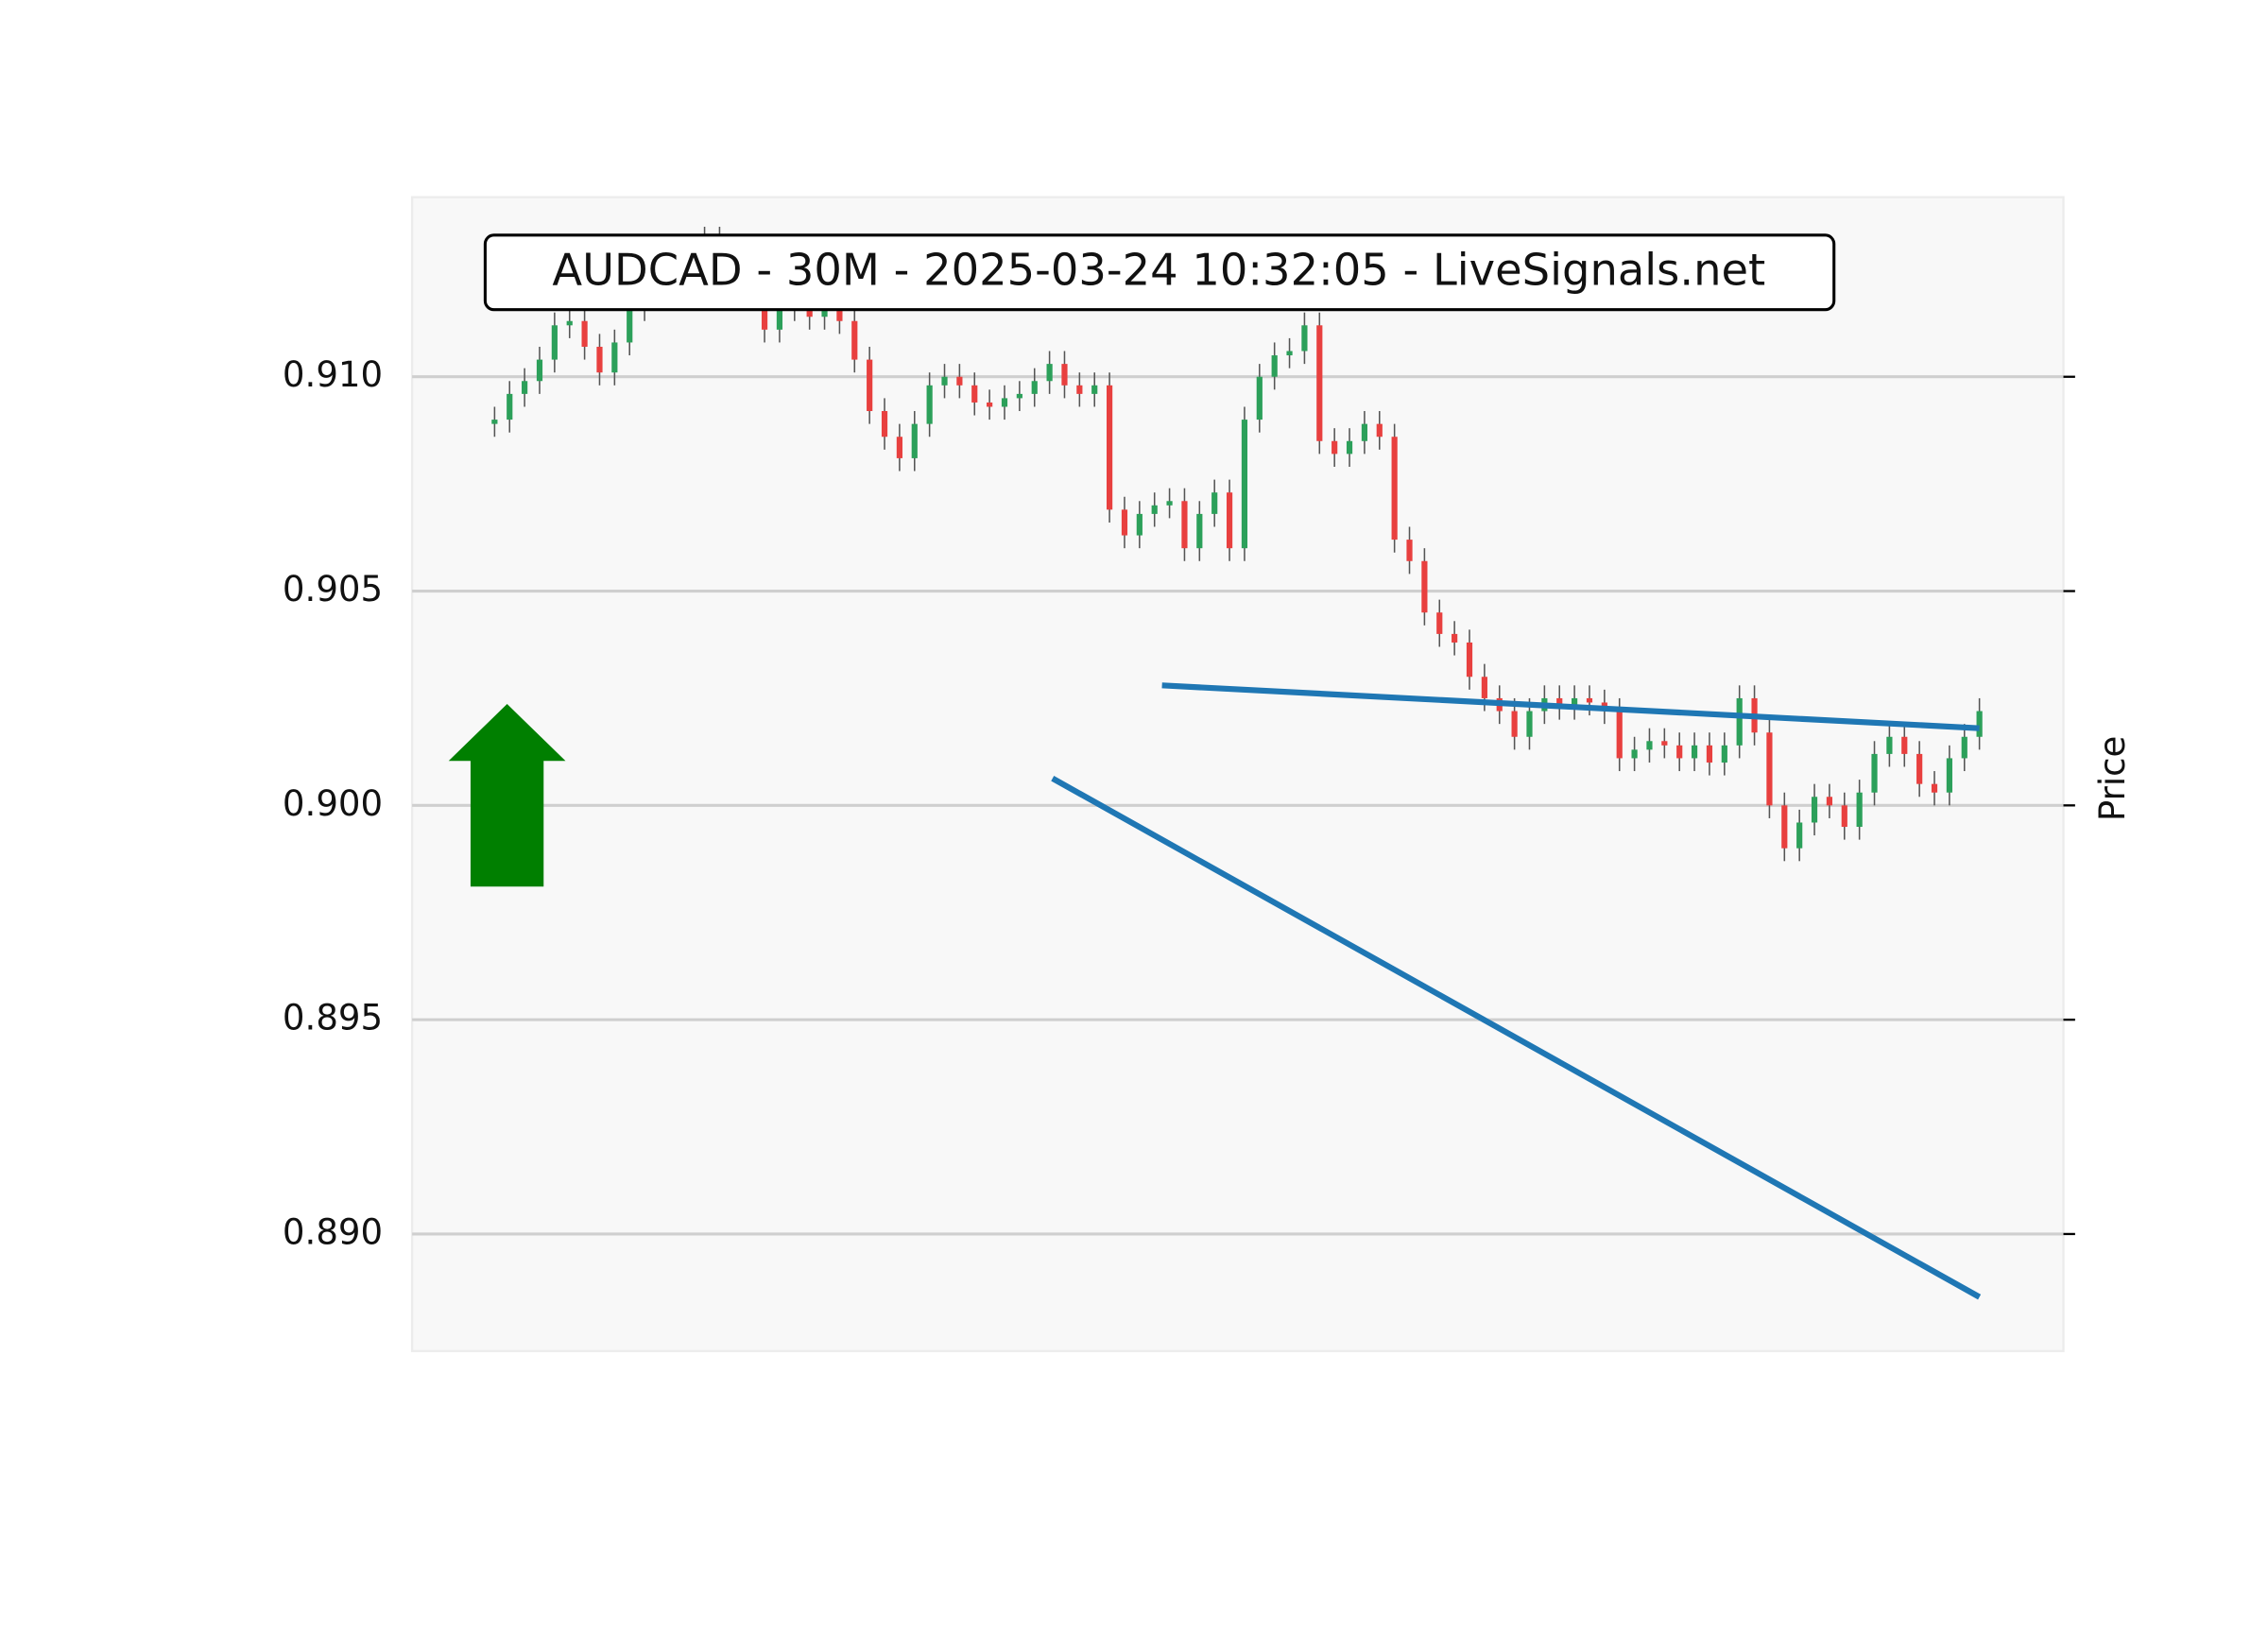 The height and width of the screenshot is (1630, 2268). I want to click on y-axis-label: Price, so click(2112, 779).